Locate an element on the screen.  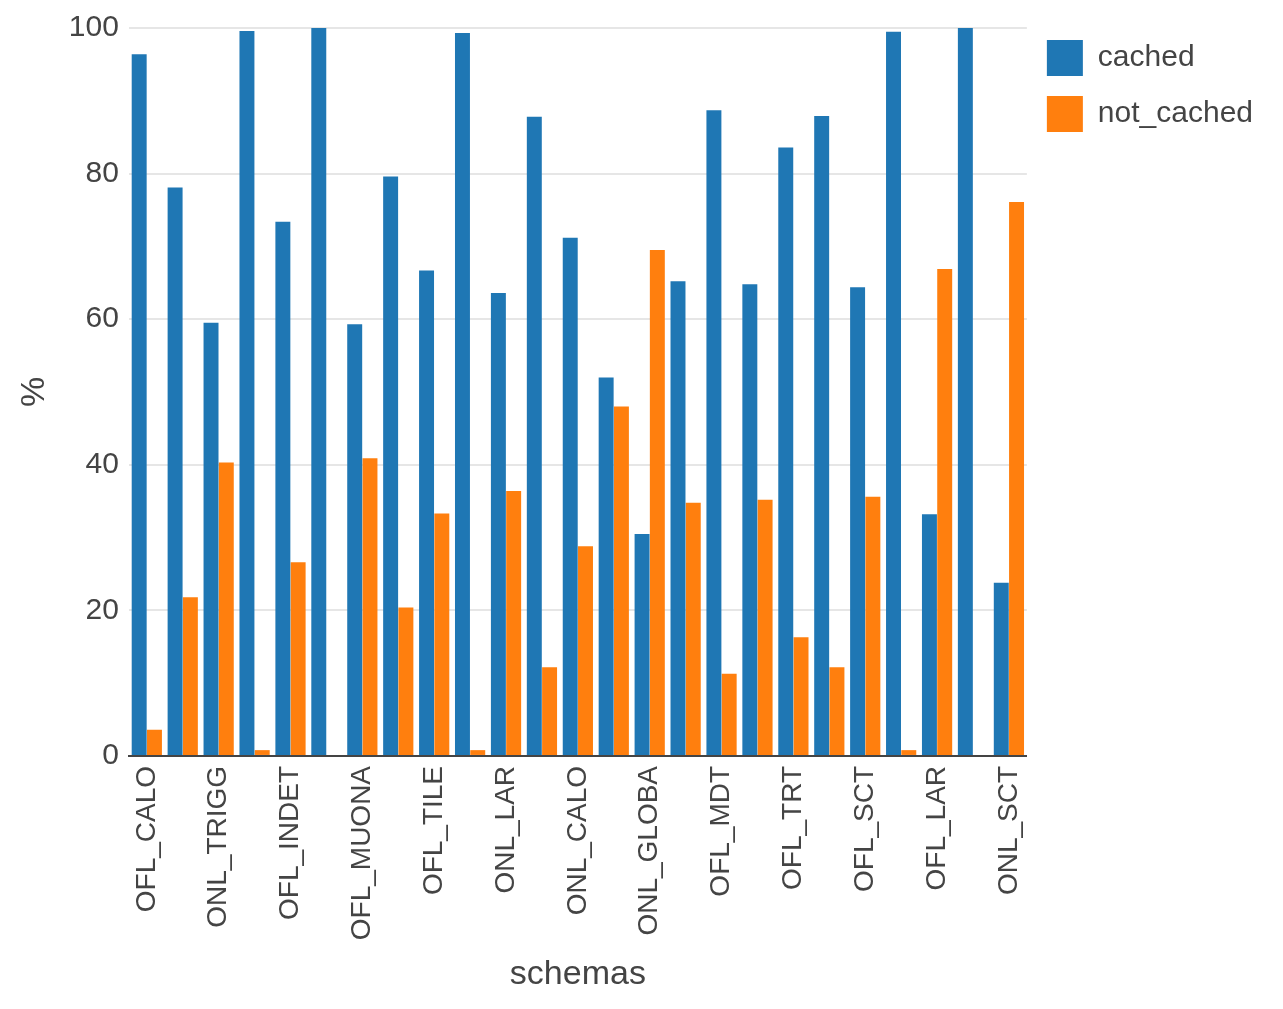
x-tick-label: ONL_CALO is located at coordinates (576, 840).